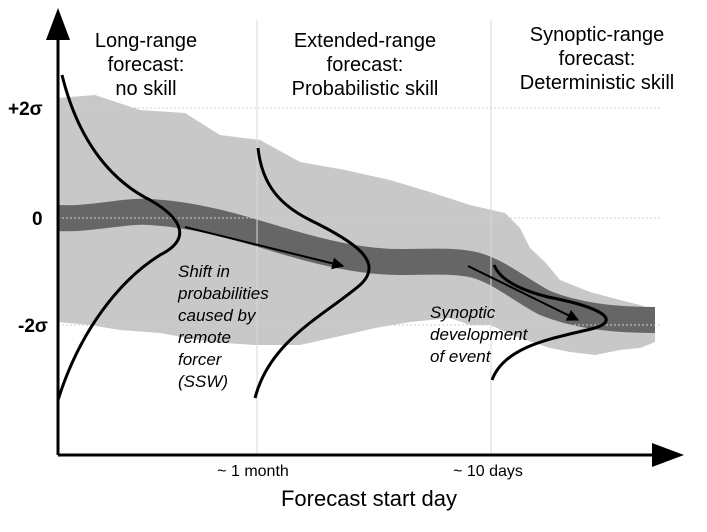  What do you see at coordinates (33, 326) in the screenshot?
I see `y-tick-minus2sigma: -2σ` at bounding box center [33, 326].